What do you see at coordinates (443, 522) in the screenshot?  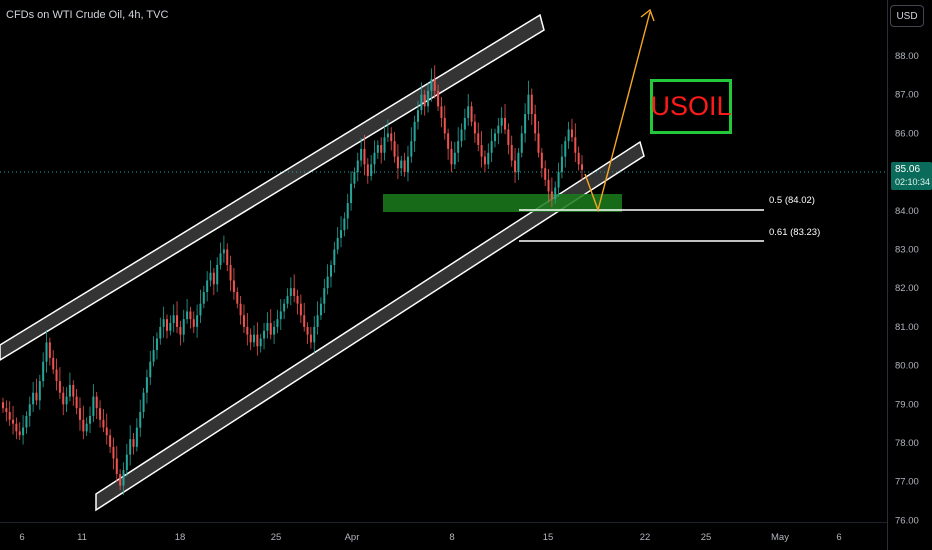 I see `time-axis-divider` at bounding box center [443, 522].